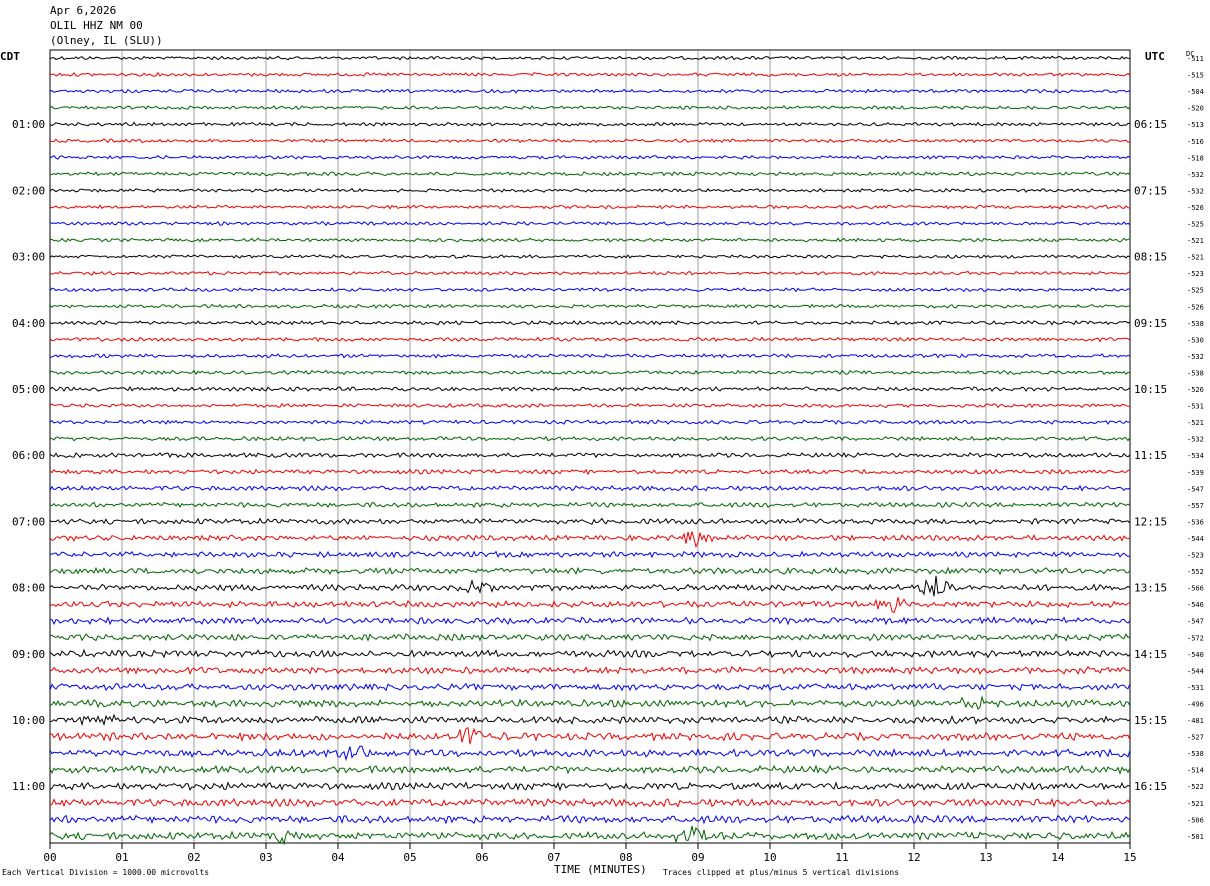  Describe the element at coordinates (193, 857) in the screenshot. I see `x-tick-label-02: 02` at that location.